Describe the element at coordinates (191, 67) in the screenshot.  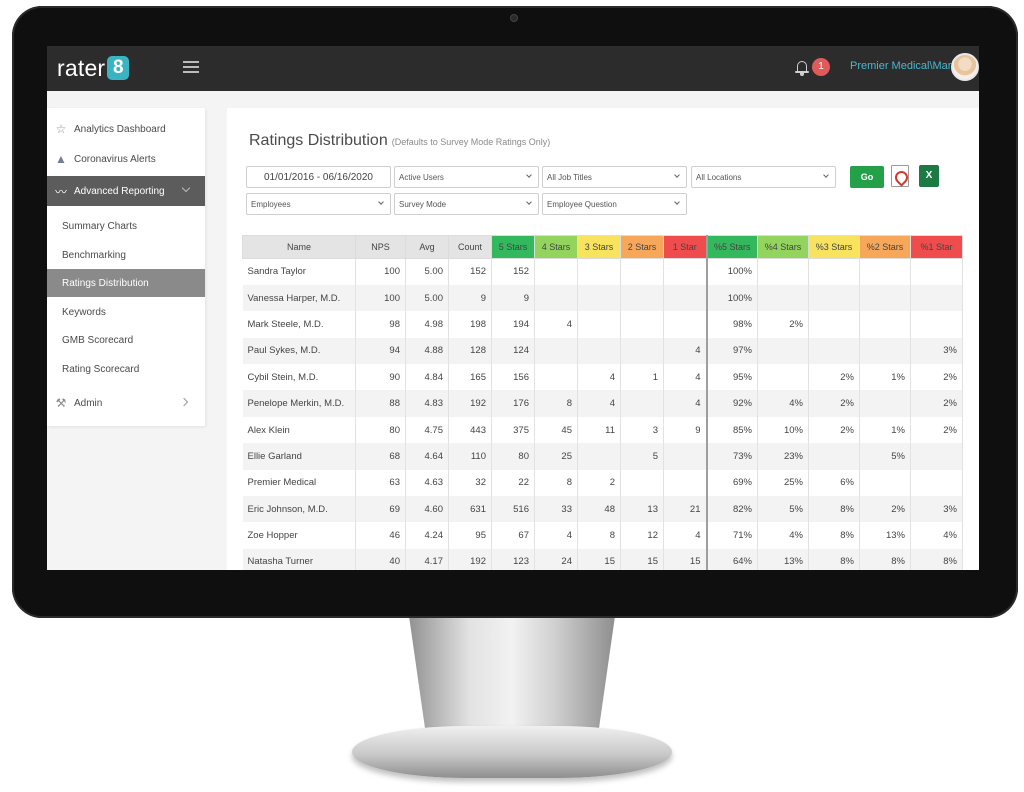
I see `hamburger-menu-icon` at that location.